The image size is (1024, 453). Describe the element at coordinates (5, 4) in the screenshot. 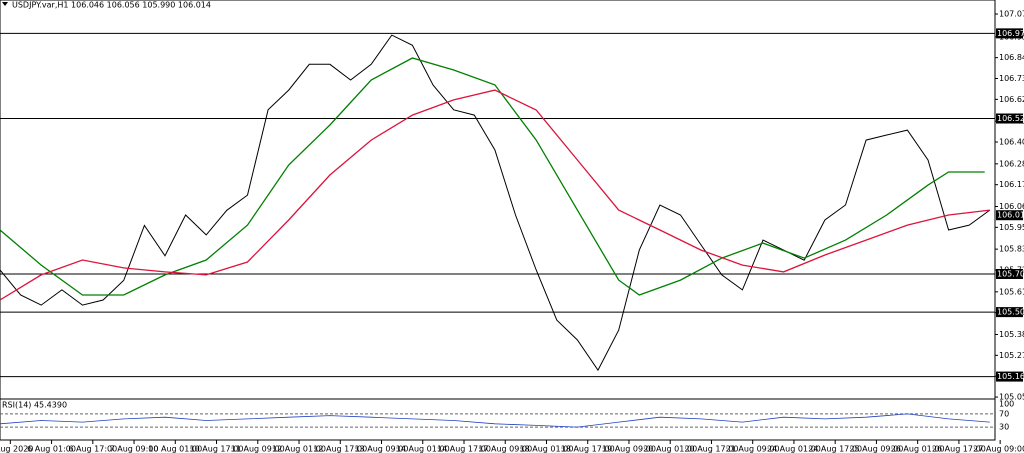

I see `menu-arrow` at that location.